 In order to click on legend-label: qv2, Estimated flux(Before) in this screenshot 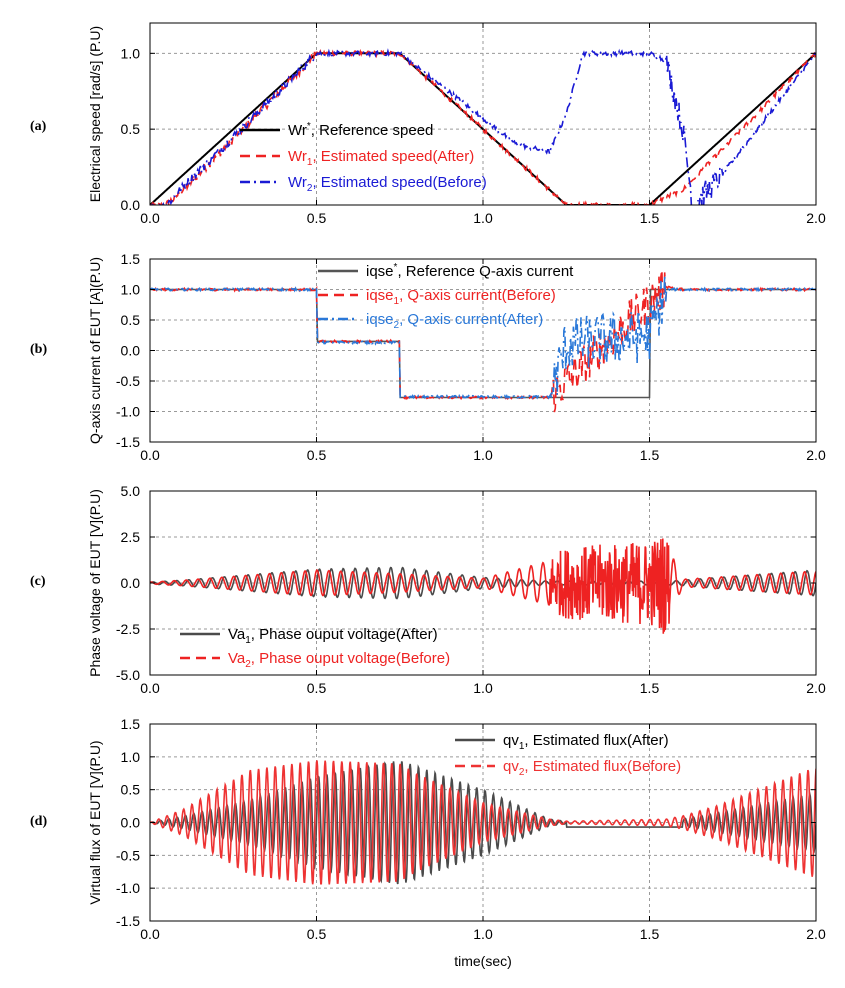, I will do `click(592, 768)`.